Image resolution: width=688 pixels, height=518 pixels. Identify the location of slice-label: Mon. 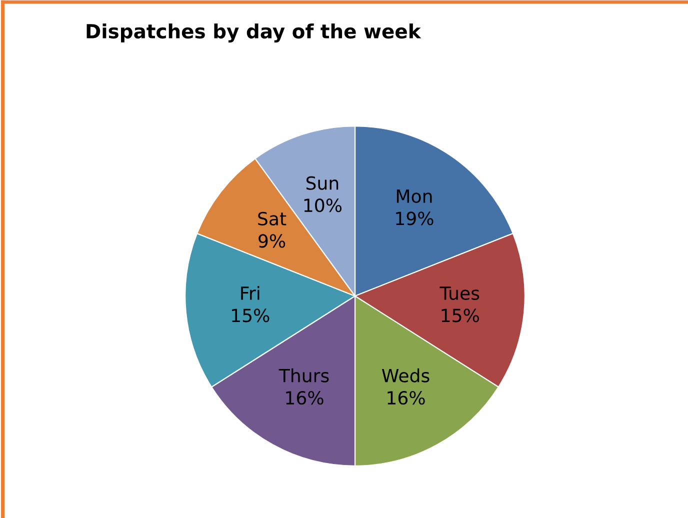
(414, 196).